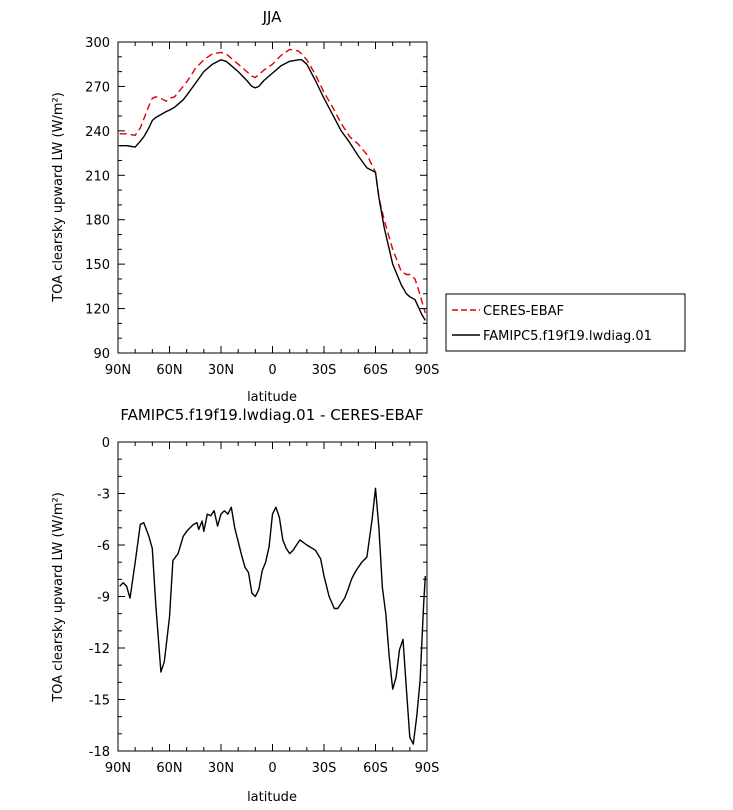  What do you see at coordinates (97, 265) in the screenshot?
I see `top-y-tick-label: 150` at bounding box center [97, 265].